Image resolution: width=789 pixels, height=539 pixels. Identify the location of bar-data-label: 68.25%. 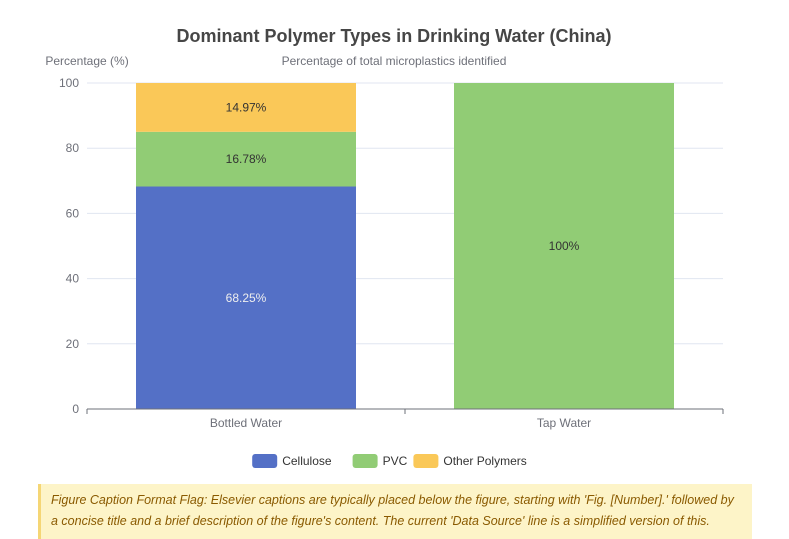
(246, 298).